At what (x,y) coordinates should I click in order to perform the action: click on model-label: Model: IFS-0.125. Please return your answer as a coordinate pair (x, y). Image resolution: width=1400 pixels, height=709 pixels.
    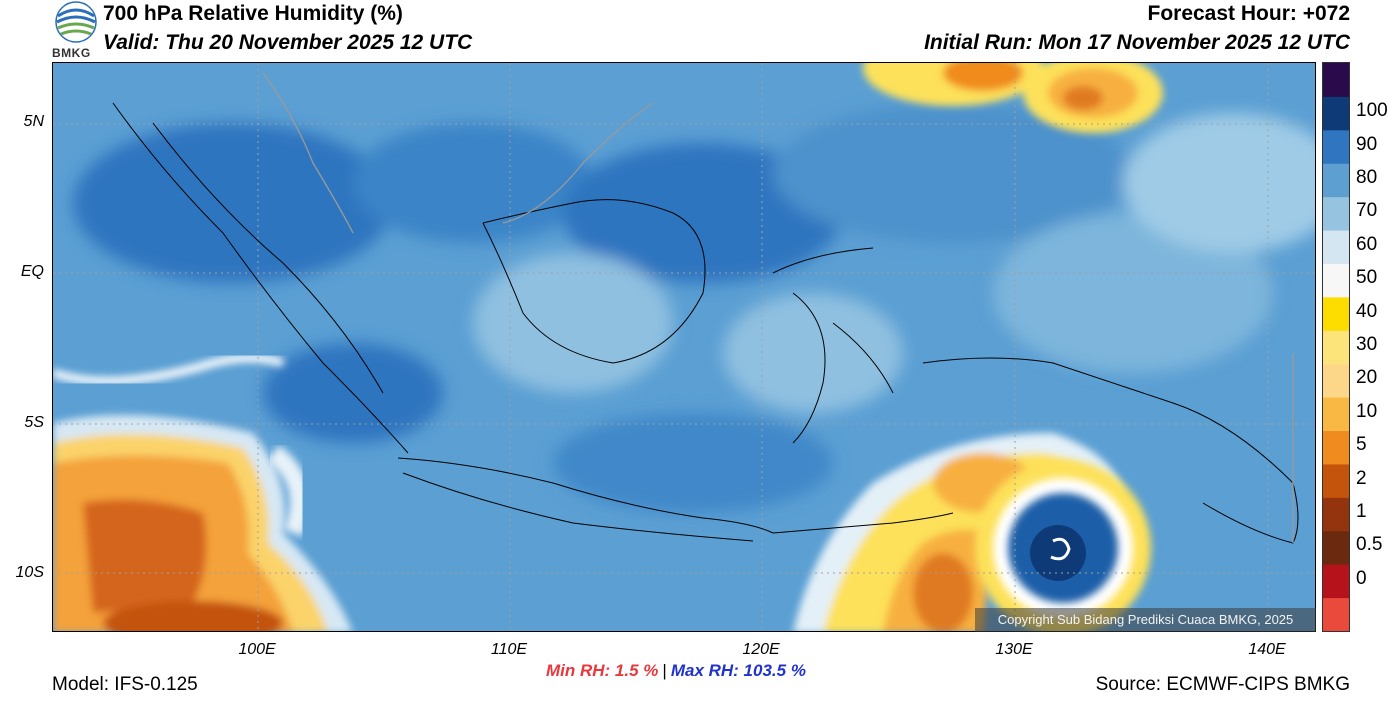
    Looking at the image, I should click on (125, 684).